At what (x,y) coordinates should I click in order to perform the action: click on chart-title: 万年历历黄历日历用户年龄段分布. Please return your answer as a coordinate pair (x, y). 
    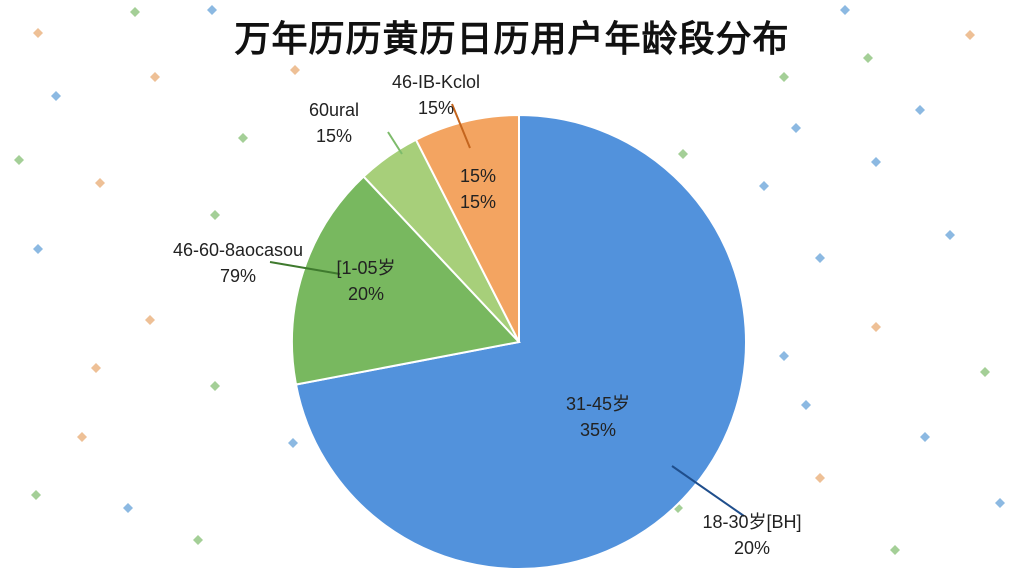
    Looking at the image, I should click on (512, 39).